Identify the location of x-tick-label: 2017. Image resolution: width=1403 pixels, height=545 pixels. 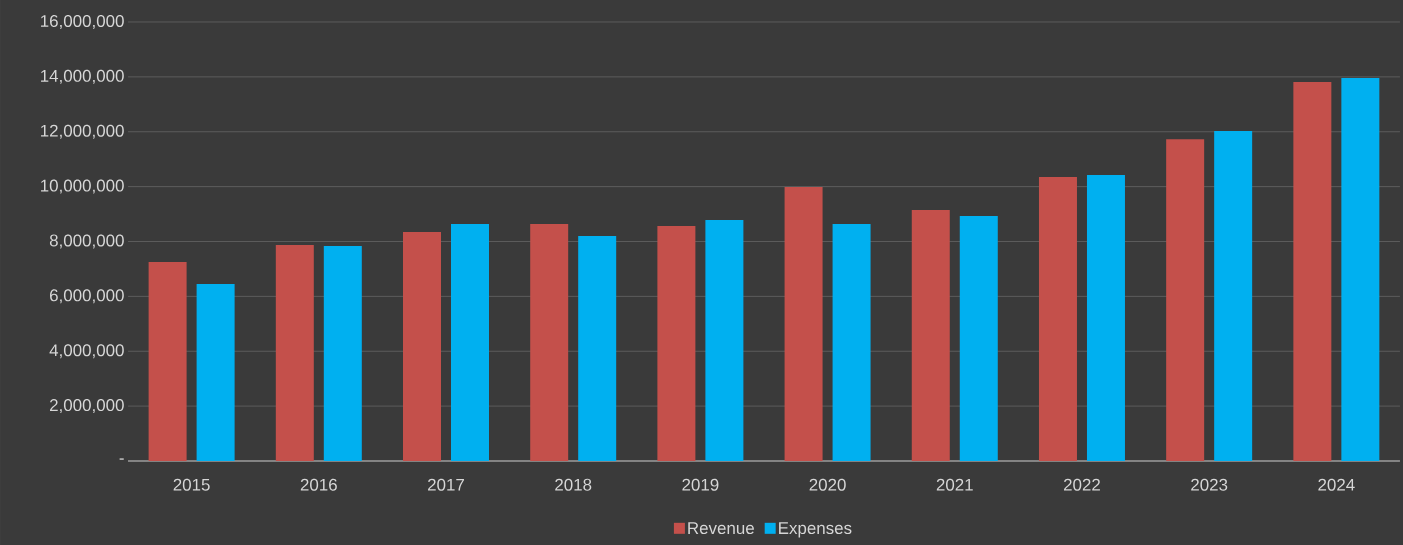
(446, 484).